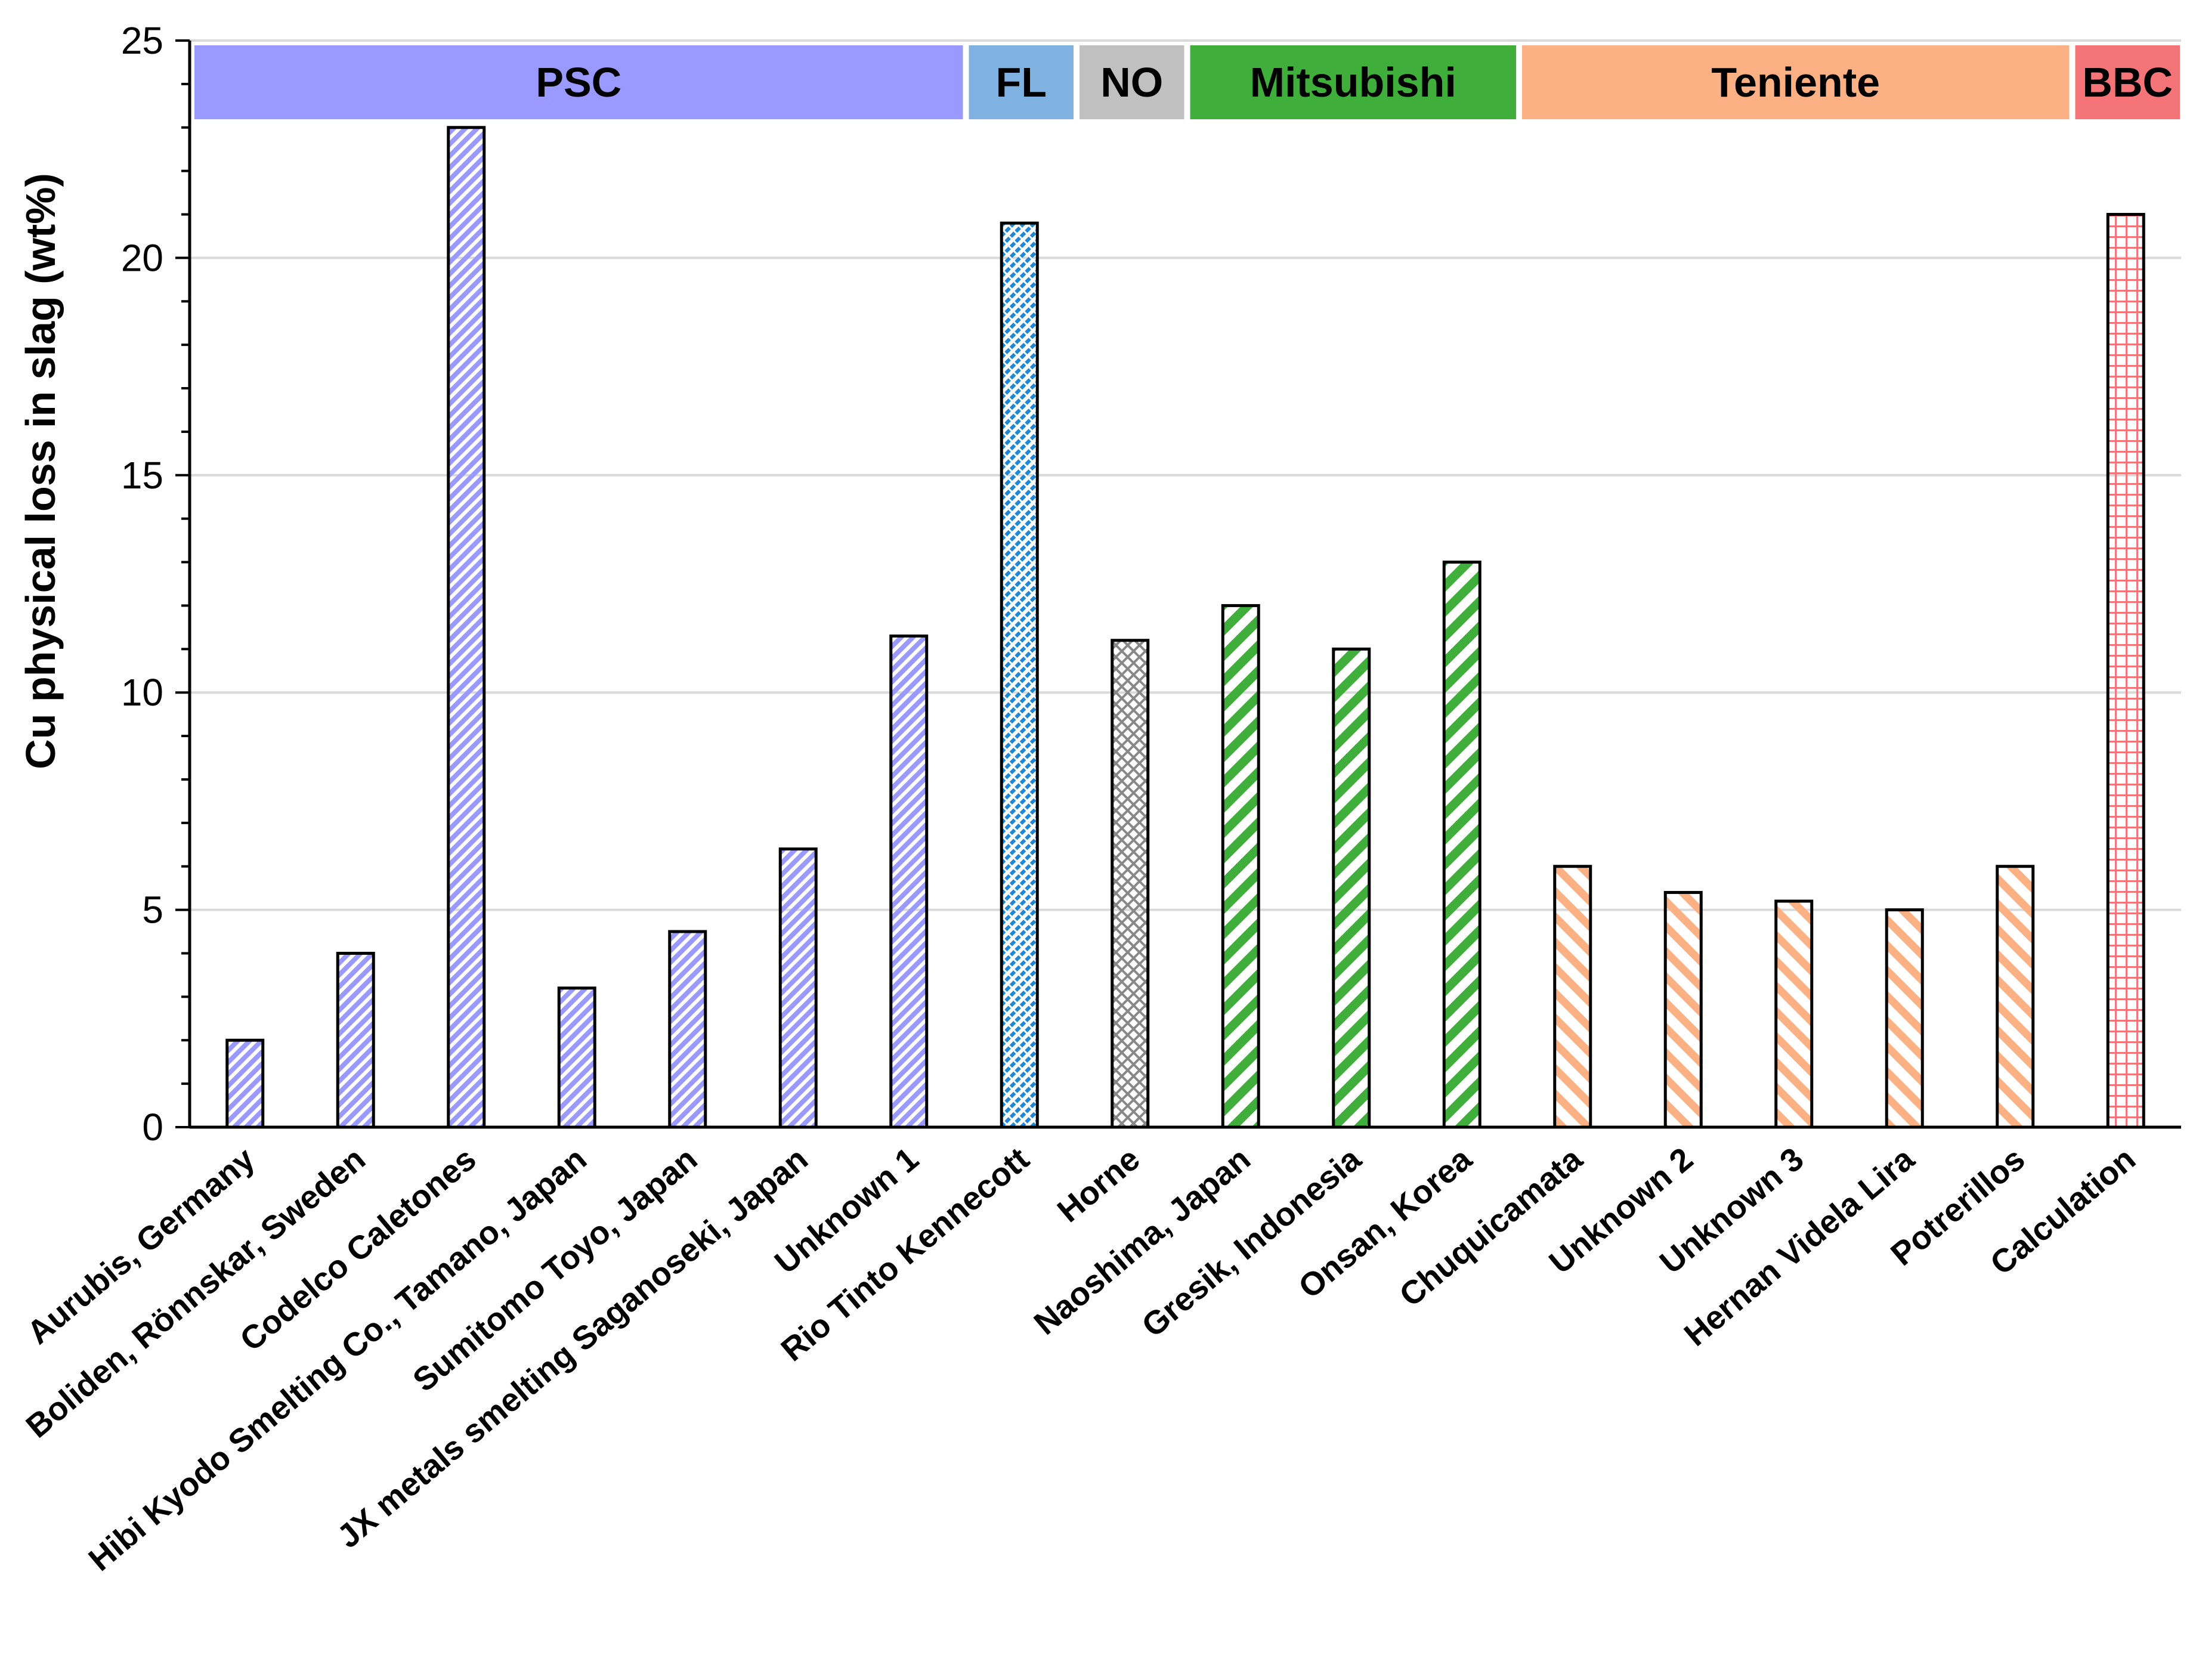 This screenshot has width=2196, height=1680. I want to click on y-axis-title: Cu physical loss in slag (wt%), so click(40, 471).